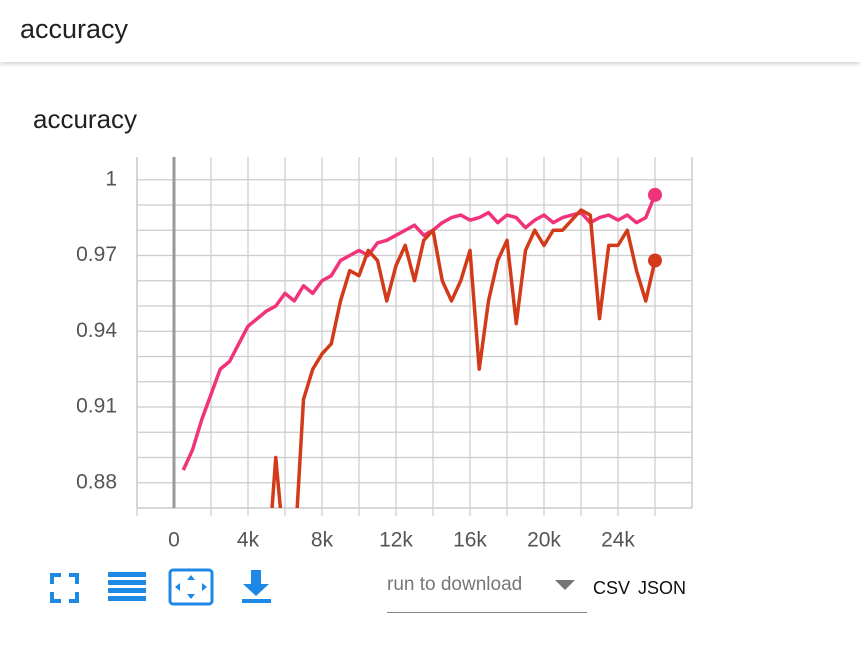 This screenshot has height=654, width=860. Describe the element at coordinates (544, 540) in the screenshot. I see `x-tick-label: 20k` at that location.